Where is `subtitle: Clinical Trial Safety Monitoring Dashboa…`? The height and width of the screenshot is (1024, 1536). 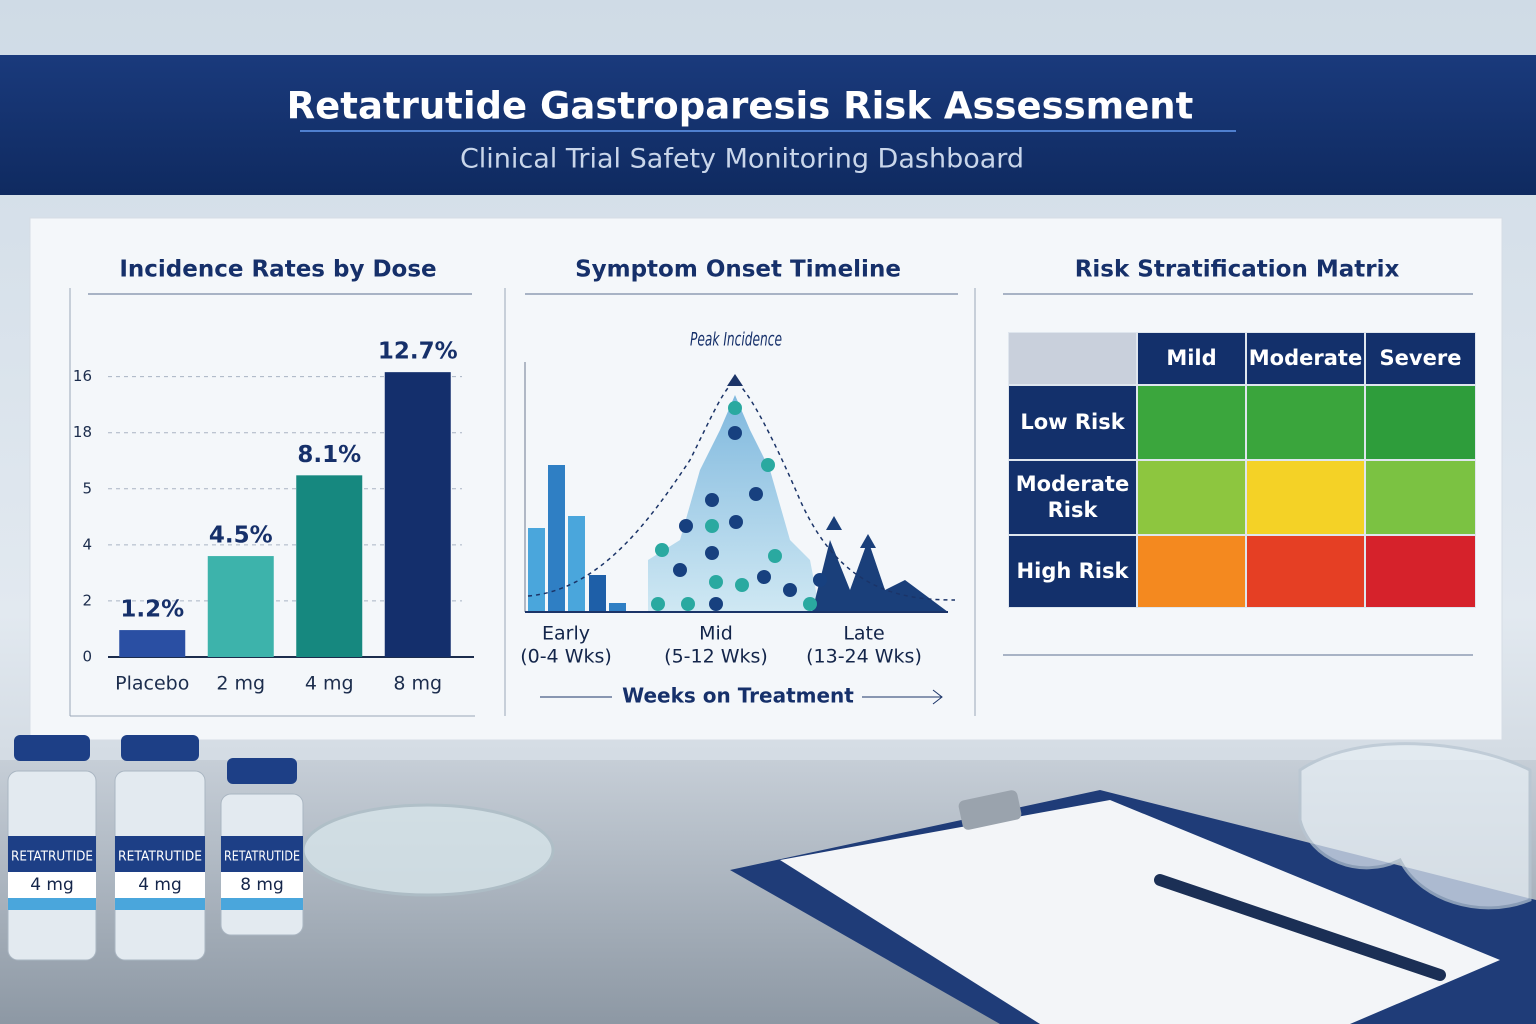
subtitle: Clinical Trial Safety Monitoring Dashboa… is located at coordinates (742, 159).